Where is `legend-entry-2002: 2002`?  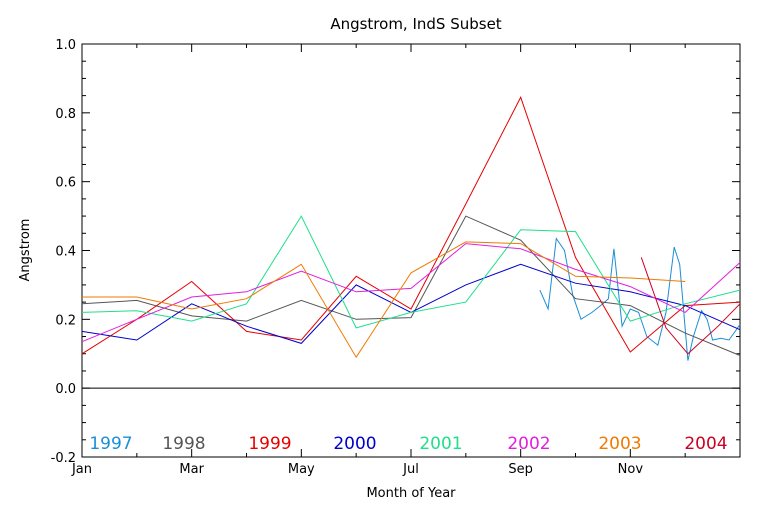
legend-entry-2002: 2002 is located at coordinates (528, 444).